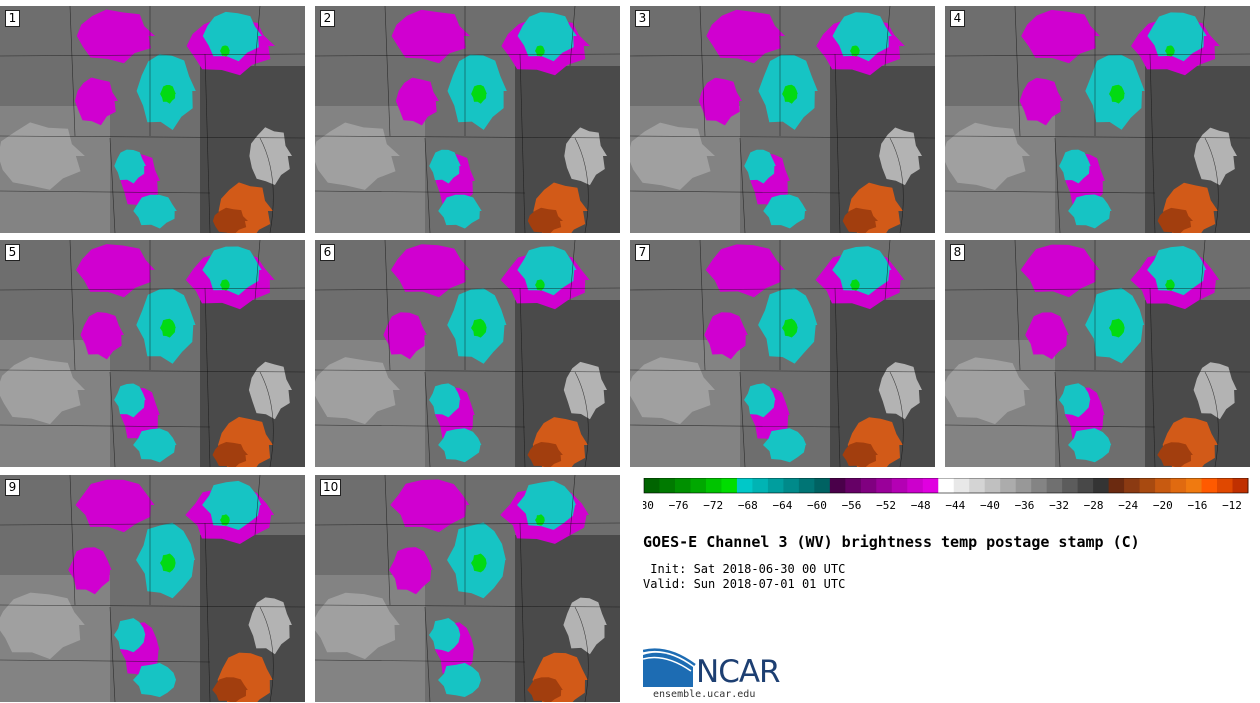 The width and height of the screenshot is (1260, 703). What do you see at coordinates (642, 252) in the screenshot?
I see `panel-label: 7` at bounding box center [642, 252].